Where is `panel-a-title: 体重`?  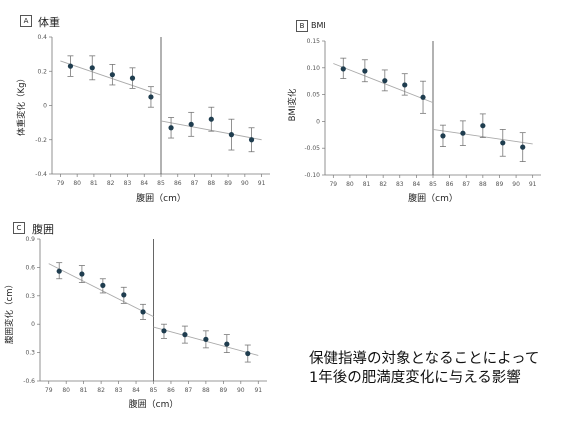
panel-a-title: 体重 is located at coordinates (49, 22).